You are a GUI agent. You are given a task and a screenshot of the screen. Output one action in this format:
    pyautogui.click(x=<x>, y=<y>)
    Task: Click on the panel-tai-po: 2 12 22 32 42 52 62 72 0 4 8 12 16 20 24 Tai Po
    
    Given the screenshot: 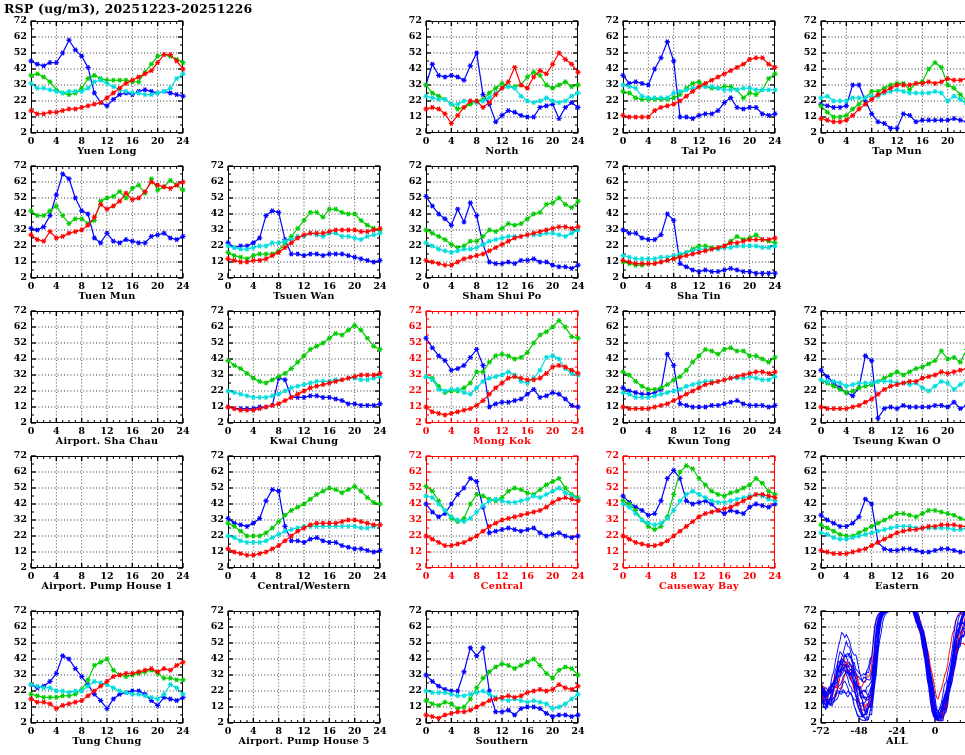 What is the action you would take?
    pyautogui.click(x=689, y=85)
    